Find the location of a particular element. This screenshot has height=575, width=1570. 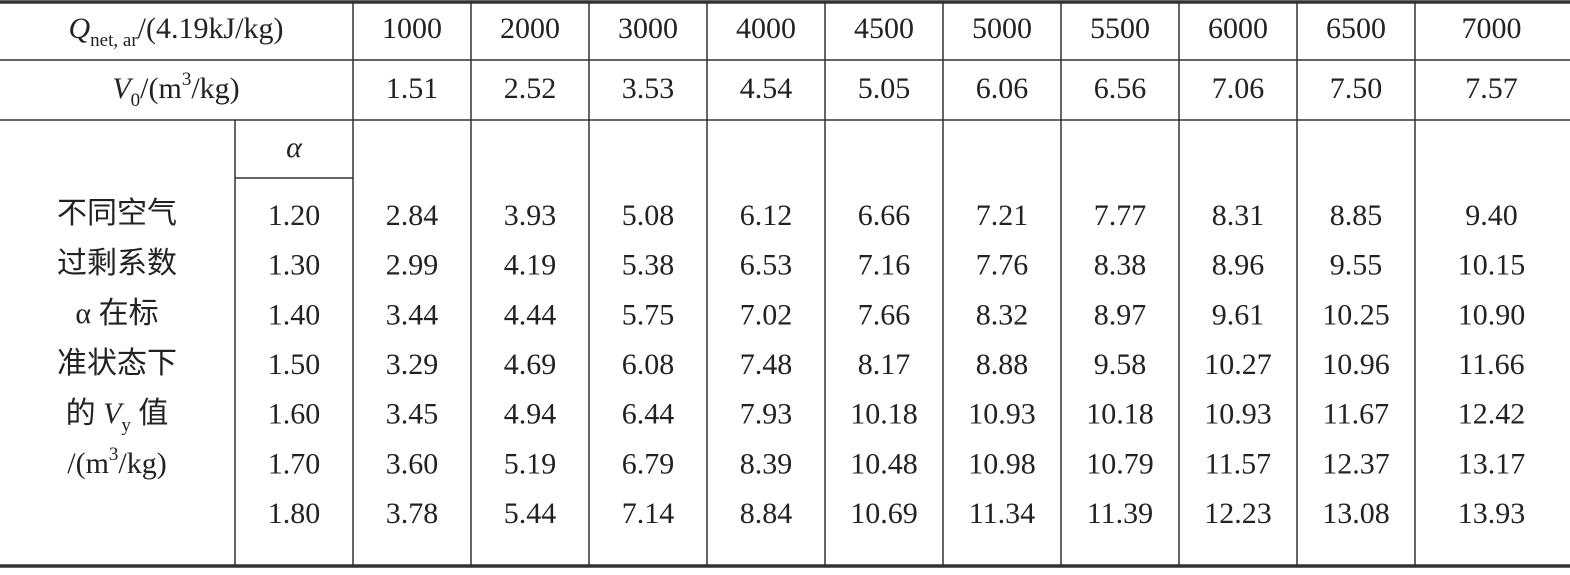

header-cell: 4500 is located at coordinates (884, 28).